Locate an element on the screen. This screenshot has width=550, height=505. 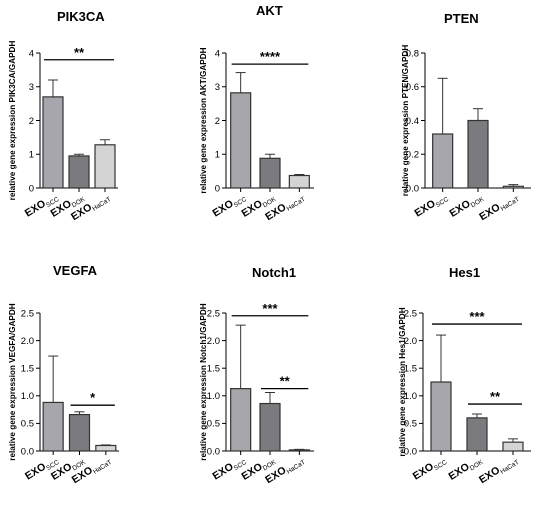
y-axis-label: relative gene expression PTEN/GAPDH is located at coordinates (405, 121).